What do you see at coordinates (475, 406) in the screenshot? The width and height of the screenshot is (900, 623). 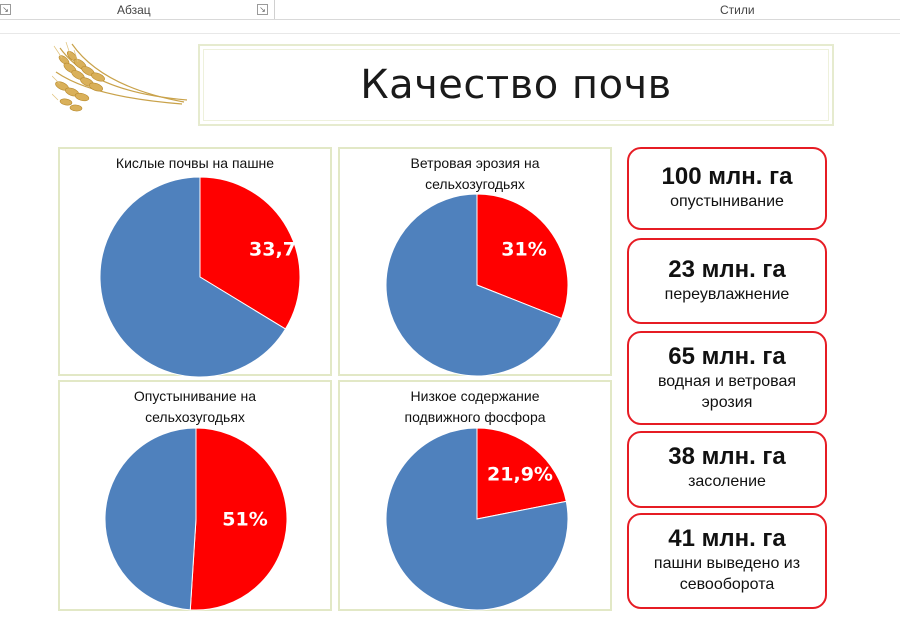 I see `chart-title: Низкое содержание подвижного фосфора` at bounding box center [475, 406].